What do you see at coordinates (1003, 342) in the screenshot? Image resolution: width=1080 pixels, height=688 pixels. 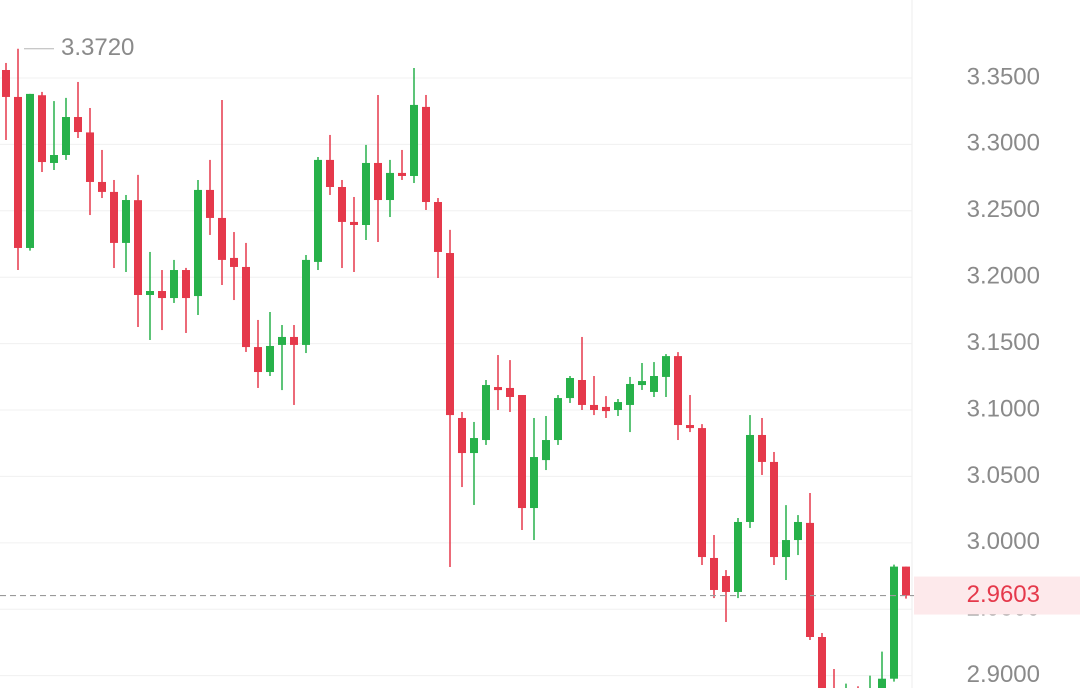 I see `y-tick-label: 3.1500` at bounding box center [1003, 342].